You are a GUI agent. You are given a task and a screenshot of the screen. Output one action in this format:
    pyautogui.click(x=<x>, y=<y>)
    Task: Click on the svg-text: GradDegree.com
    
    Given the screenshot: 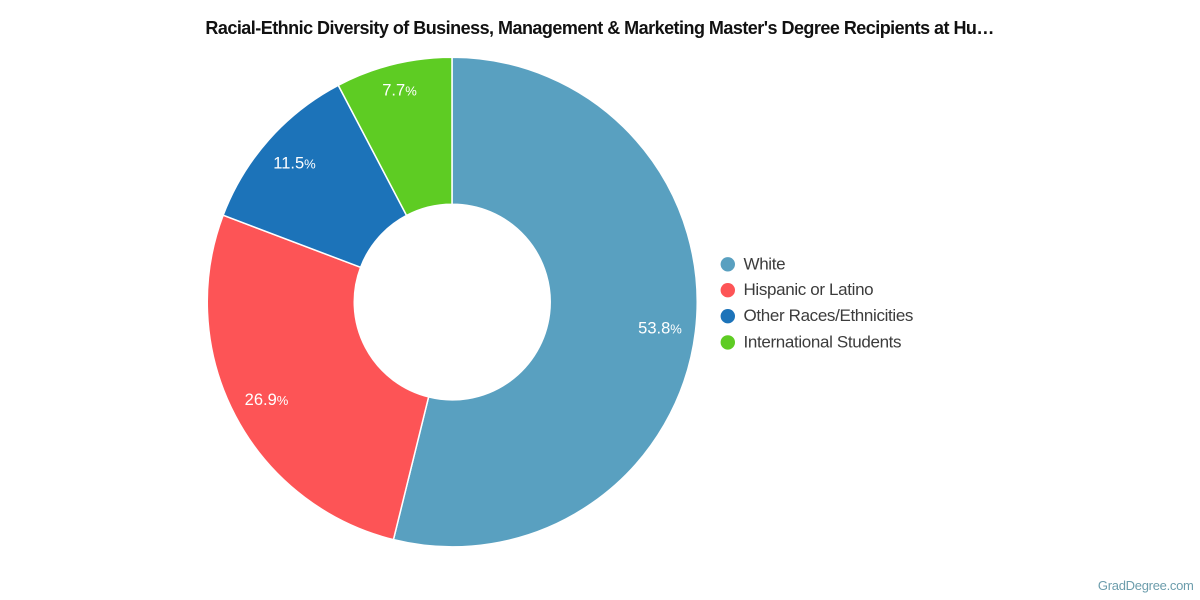 What is the action you would take?
    pyautogui.click(x=1146, y=585)
    